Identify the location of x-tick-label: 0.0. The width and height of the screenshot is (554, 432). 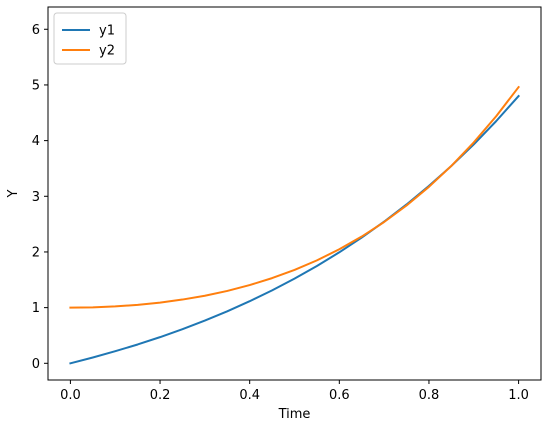
(70, 395).